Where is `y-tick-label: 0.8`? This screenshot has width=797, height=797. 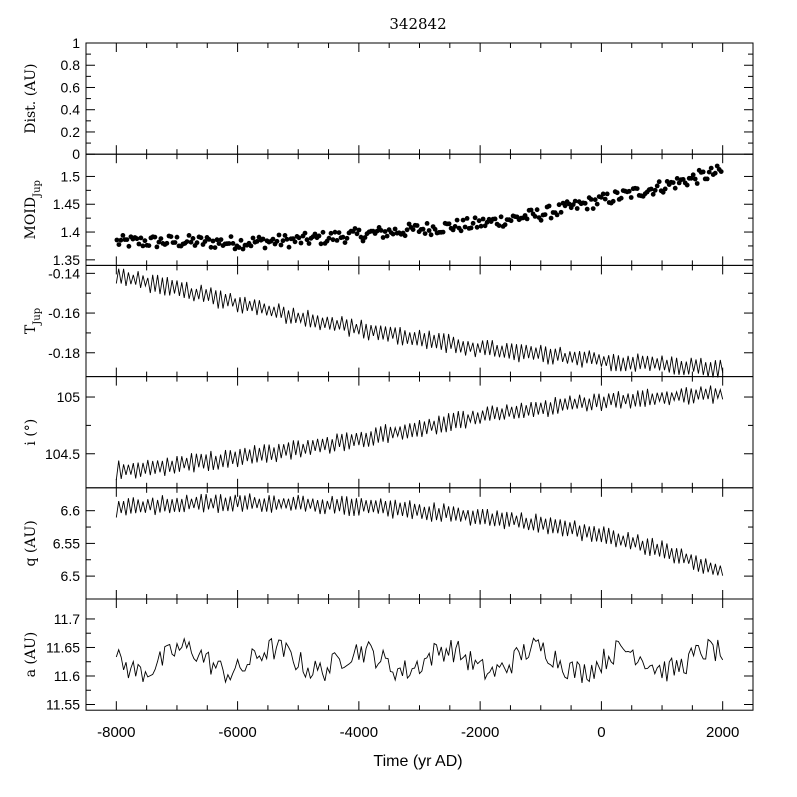 y-tick-label: 0.8 is located at coordinates (71, 65).